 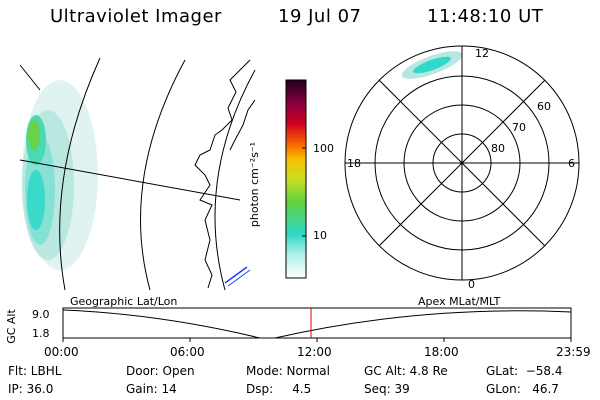 I want to click on info-dsp: Dsp: 4.5, so click(x=279, y=389).